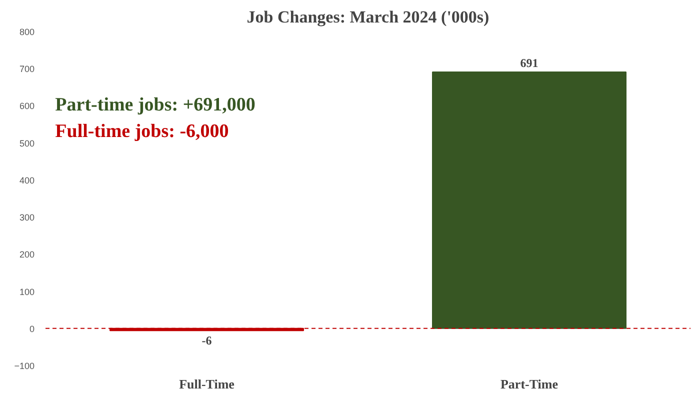 Image resolution: width=700 pixels, height=394 pixels. Describe the element at coordinates (27, 255) in the screenshot. I see `y-tick-label: 200` at that location.